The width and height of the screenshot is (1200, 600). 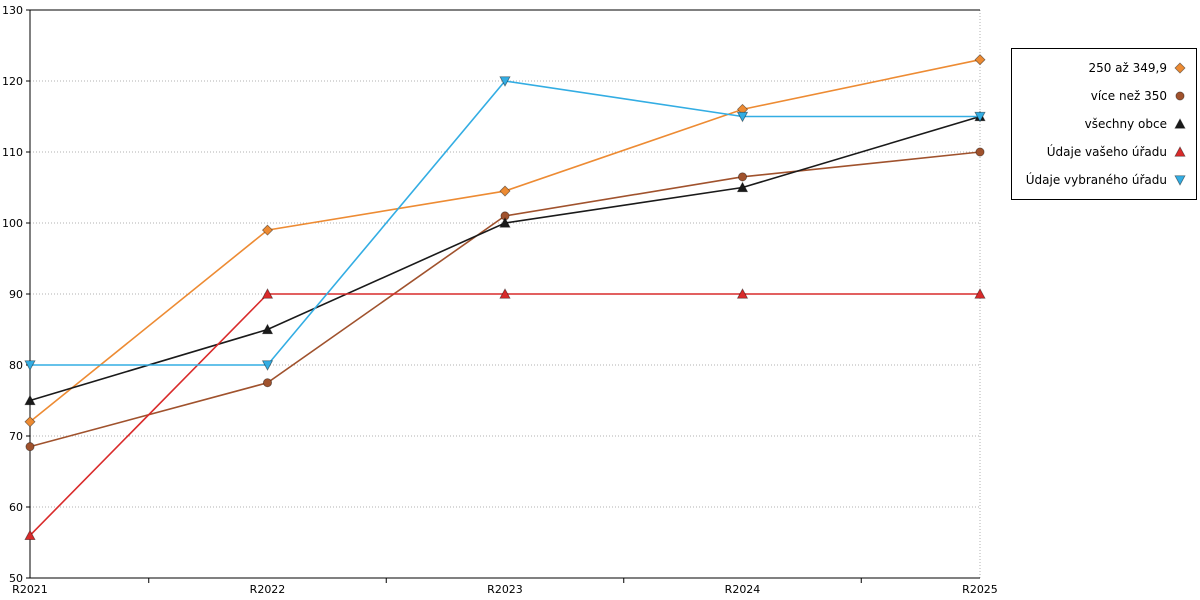 I want to click on legend-marker-triangle-down-icon, so click(x=1180, y=180).